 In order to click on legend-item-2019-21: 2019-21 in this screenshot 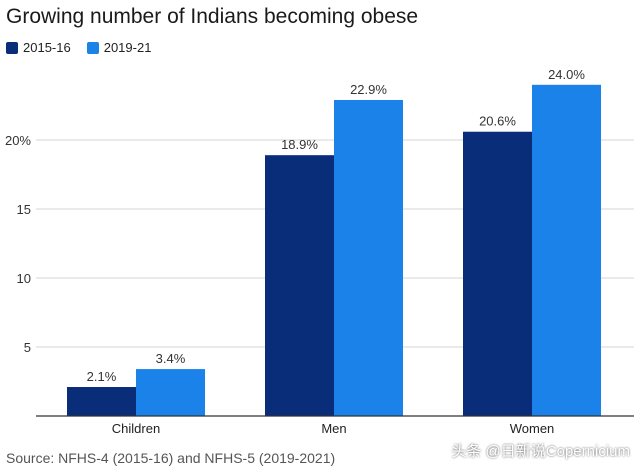, I will do `click(119, 47)`.